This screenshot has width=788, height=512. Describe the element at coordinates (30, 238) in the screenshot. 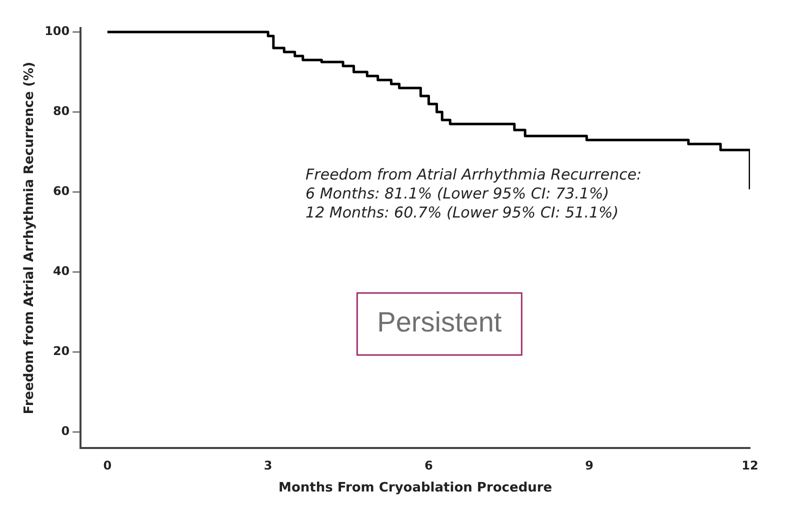

I see `y-axis-title: Freedom from Atrial Arrhythmia Recurrence (%)` at that location.